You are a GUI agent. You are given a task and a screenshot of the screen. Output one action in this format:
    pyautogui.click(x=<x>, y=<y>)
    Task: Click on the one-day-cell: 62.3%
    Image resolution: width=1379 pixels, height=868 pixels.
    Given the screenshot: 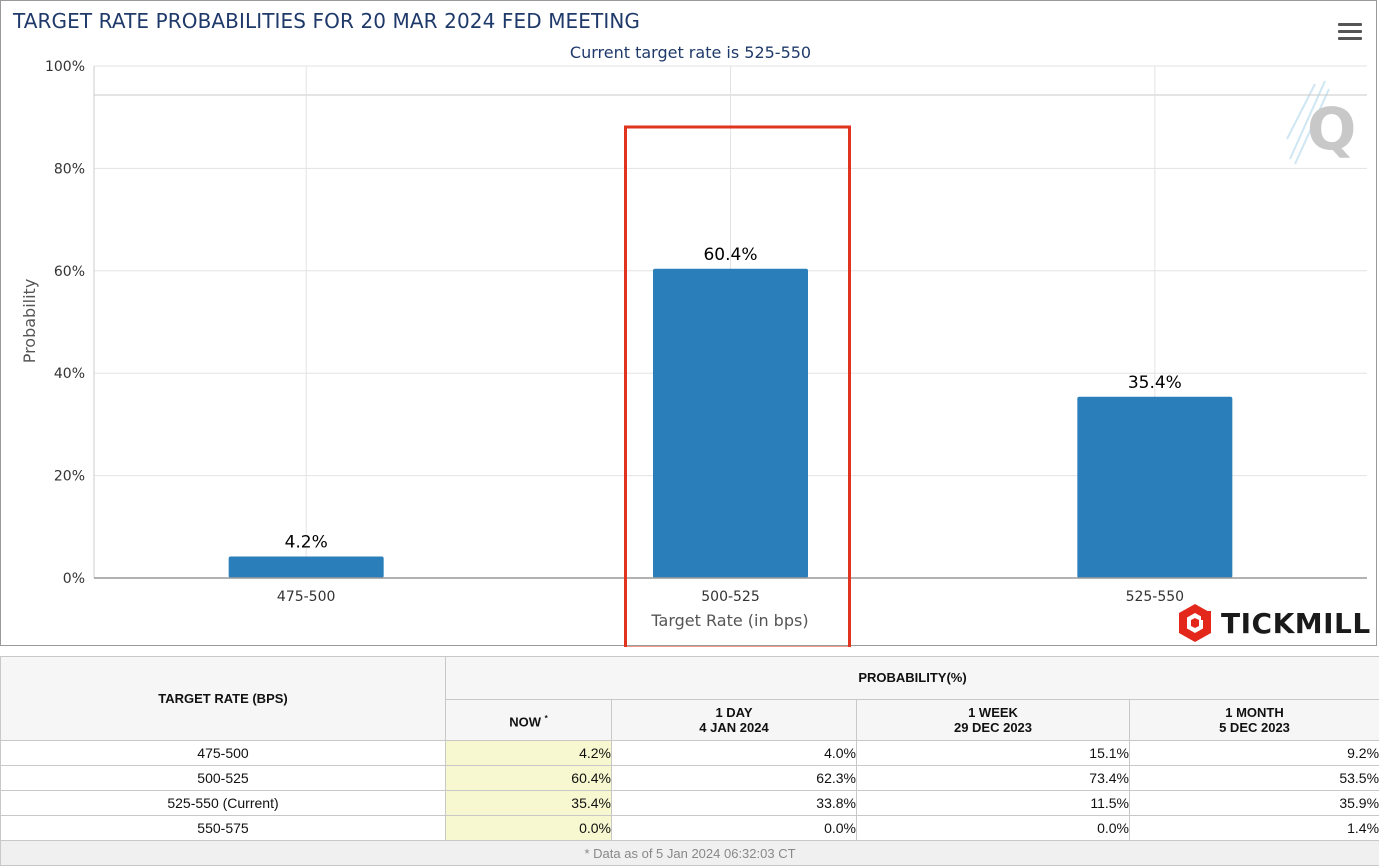 What is the action you would take?
    pyautogui.click(x=734, y=778)
    